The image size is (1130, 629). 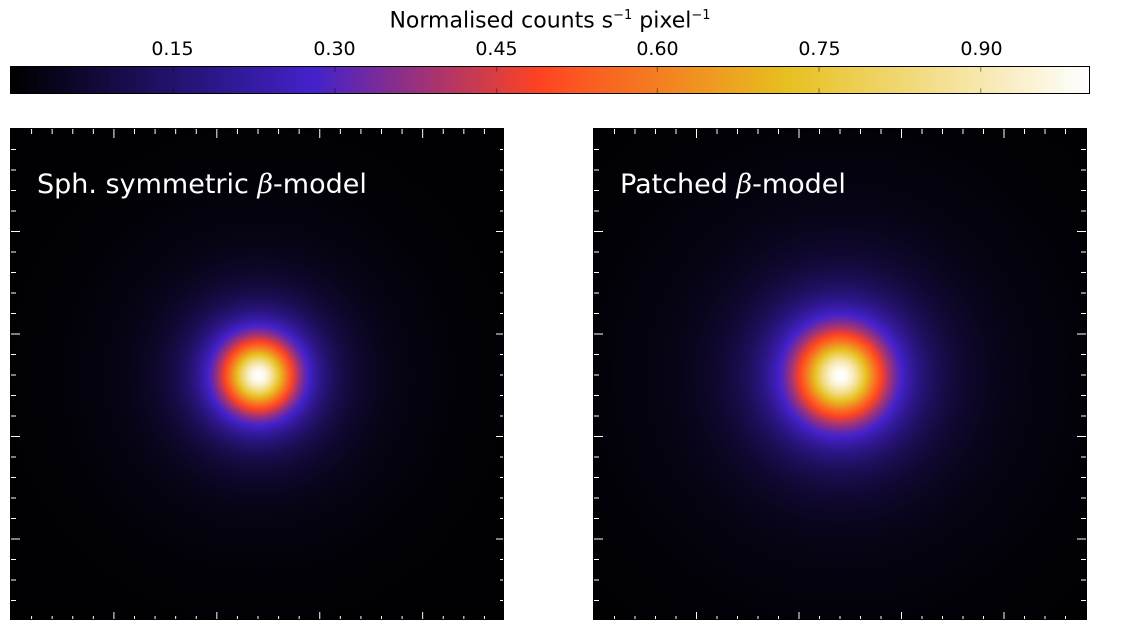 What do you see at coordinates (733, 184) in the screenshot?
I see `panel-title: Patched β-model` at bounding box center [733, 184].